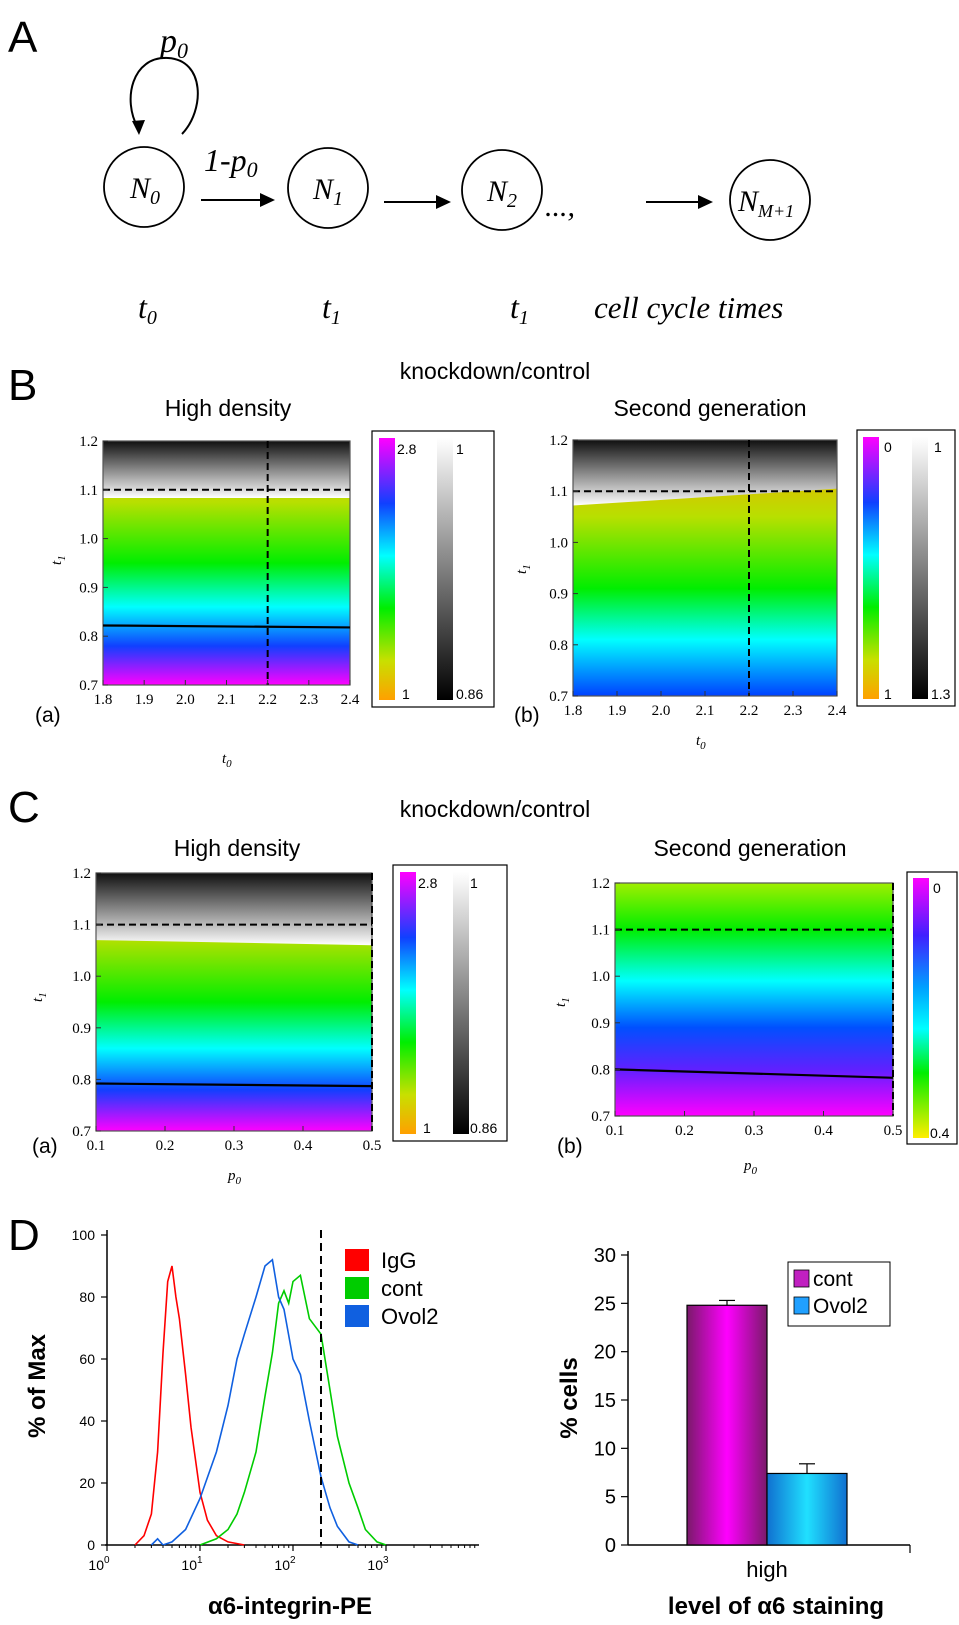 The height and width of the screenshot is (1625, 959). Describe the element at coordinates (801, 1278) in the screenshot. I see `legend-swatch-cont` at that location.